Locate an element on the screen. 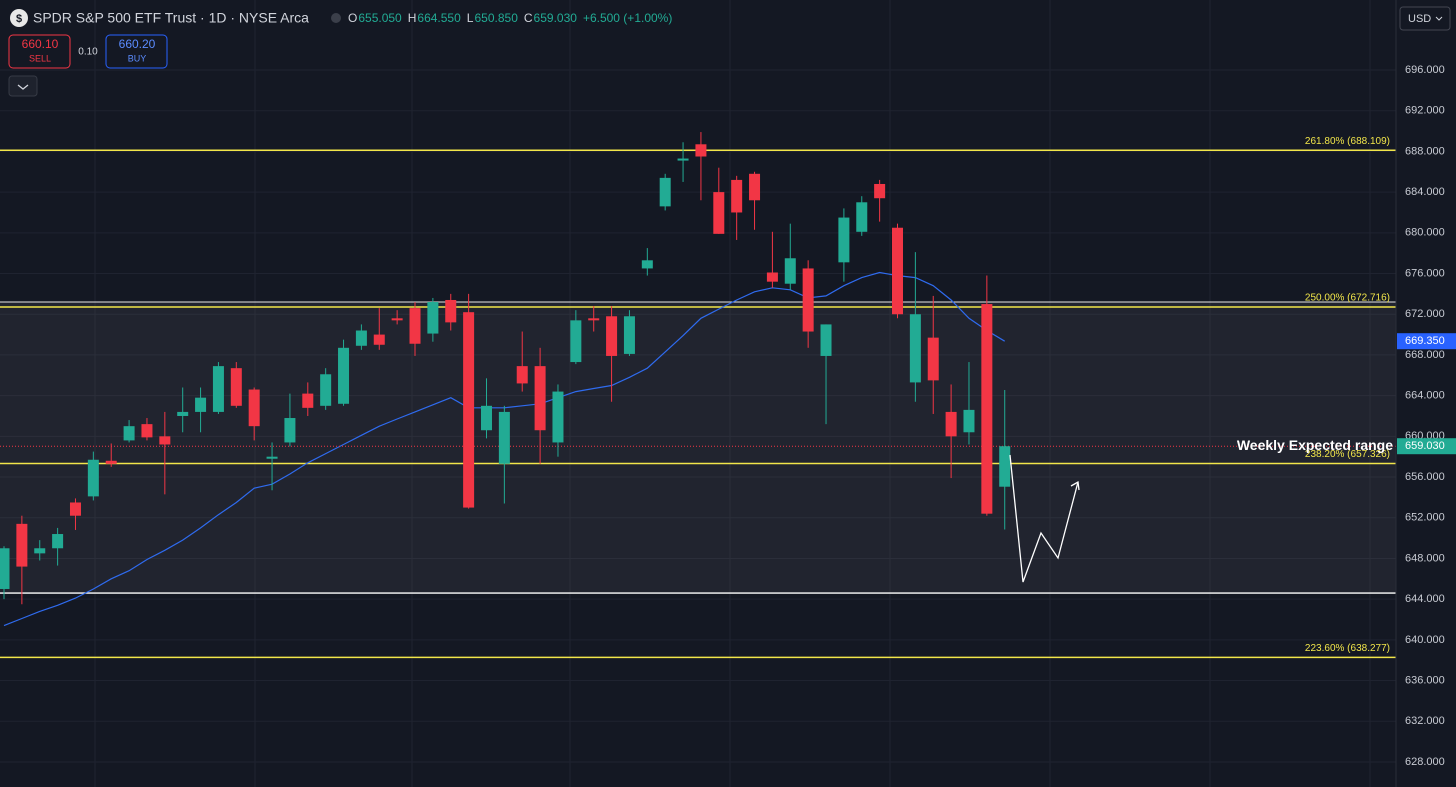 The image size is (1456, 787). sell-button is located at coordinates (39, 51).